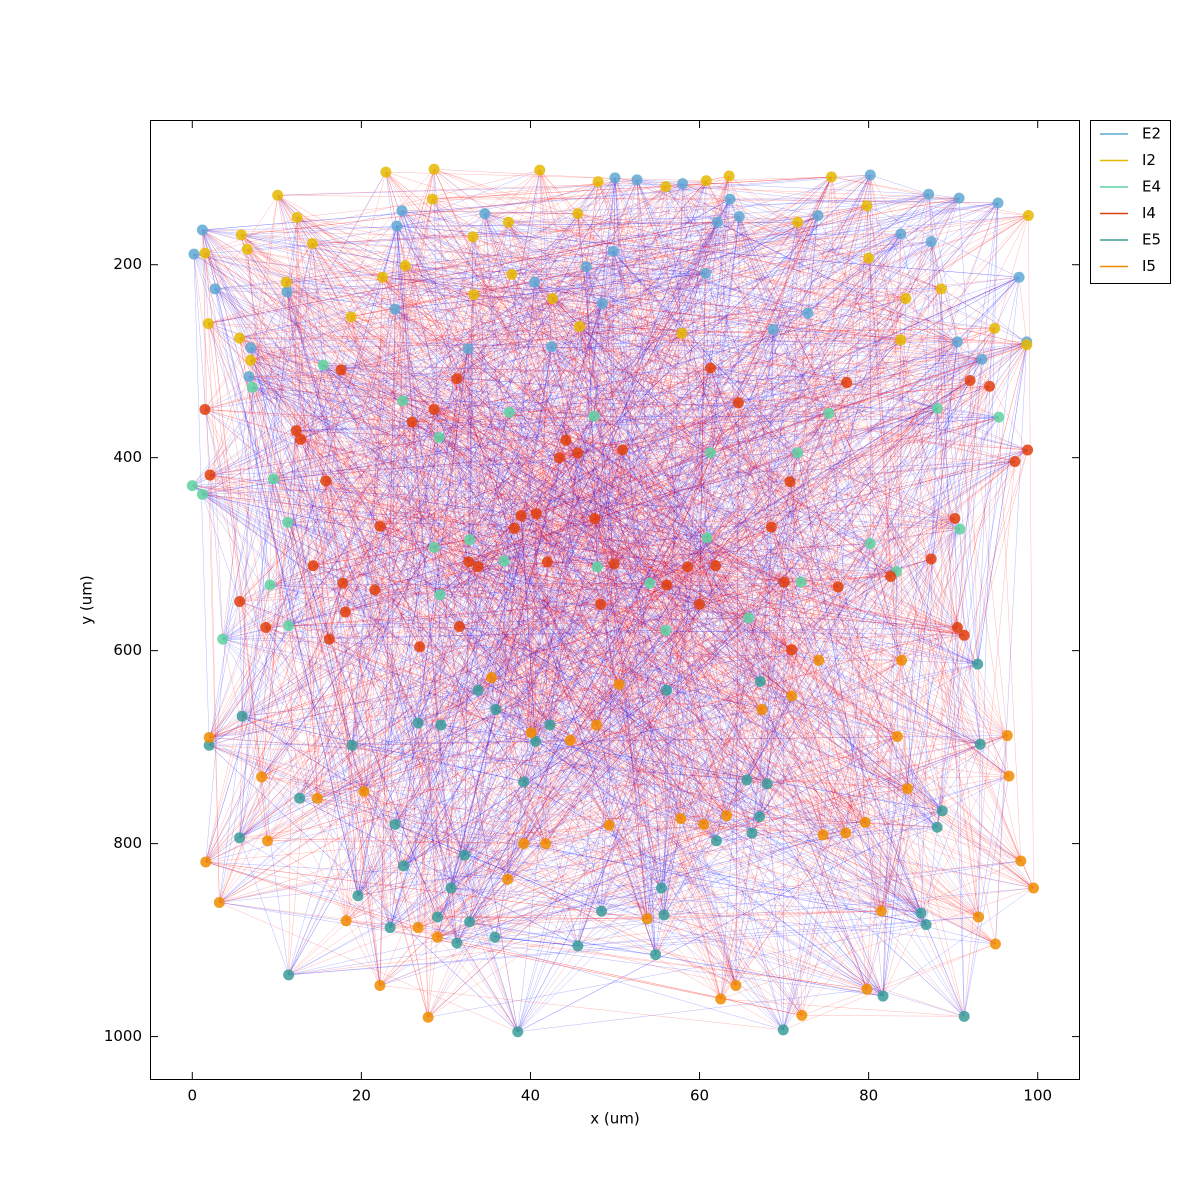 This screenshot has height=1204, width=1200. What do you see at coordinates (1151, 240) in the screenshot?
I see `legend-label: E5` at bounding box center [1151, 240].